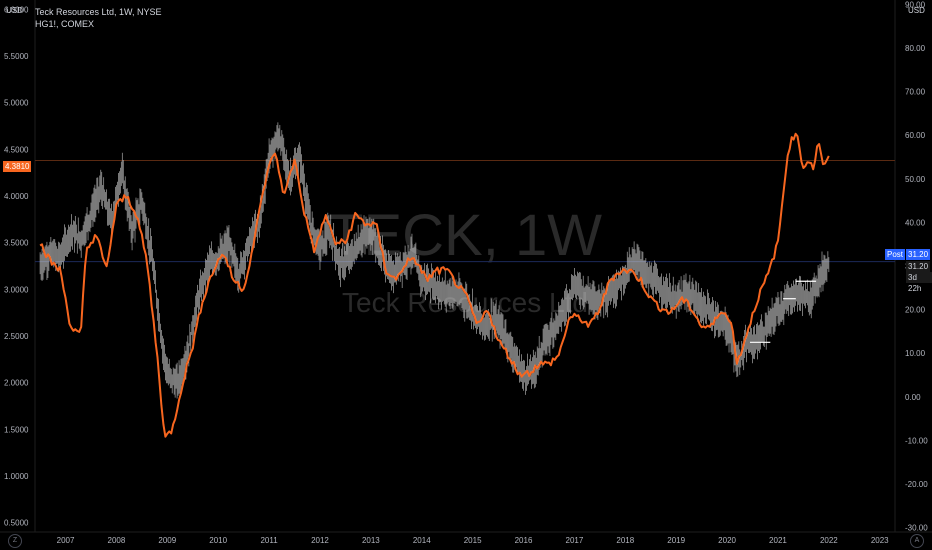  Describe the element at coordinates (916, 484) in the screenshot. I see `right-axis-tick: -20.00` at that location.